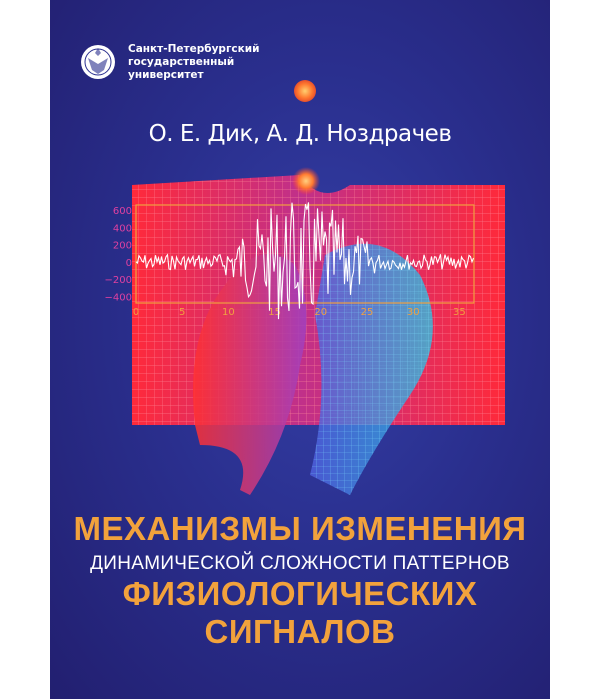  What do you see at coordinates (459, 312) in the screenshot?
I see `x-tick-label: 35` at bounding box center [459, 312].